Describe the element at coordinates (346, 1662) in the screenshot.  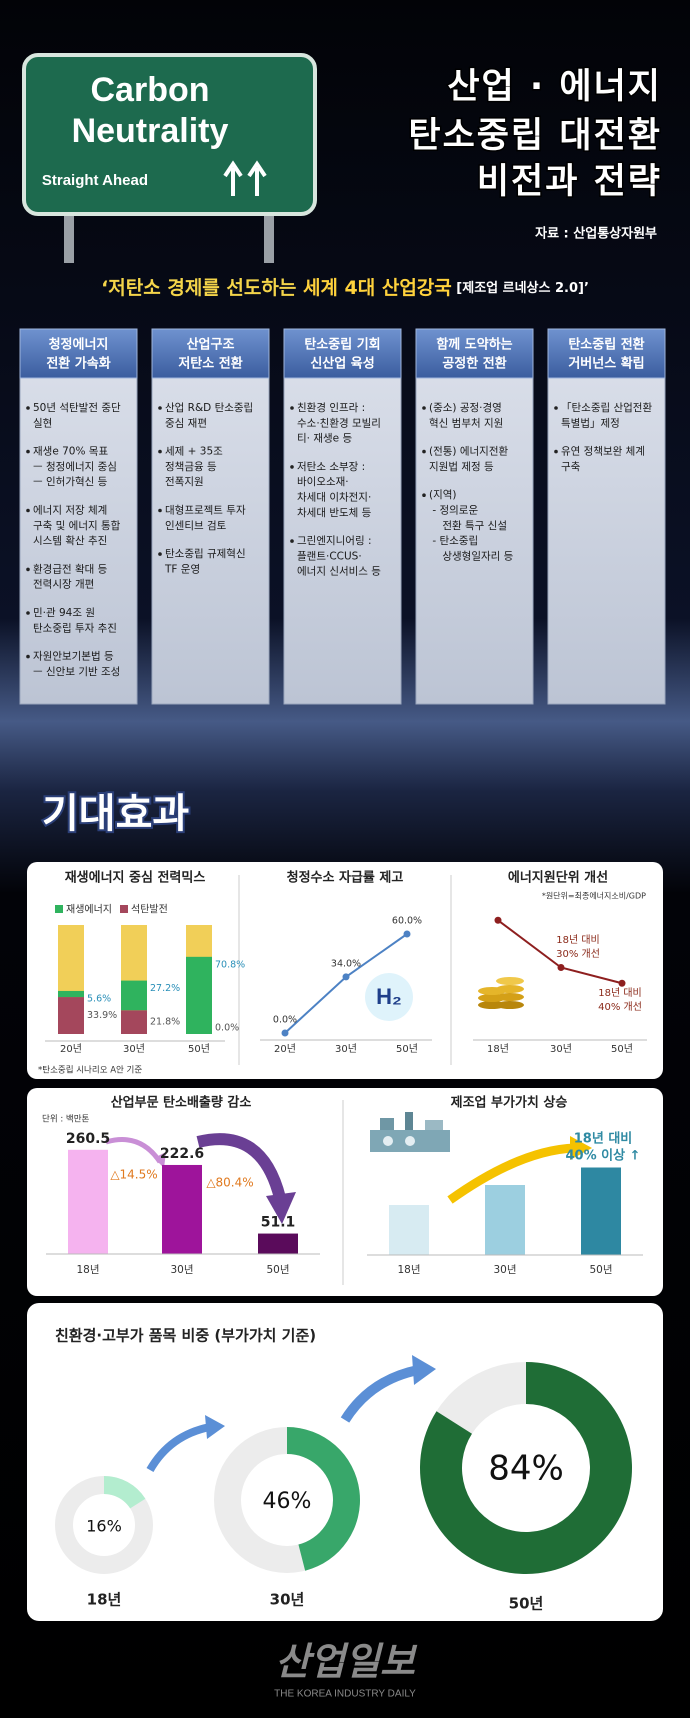
I see `footer-logo: 산업일보` at that location.